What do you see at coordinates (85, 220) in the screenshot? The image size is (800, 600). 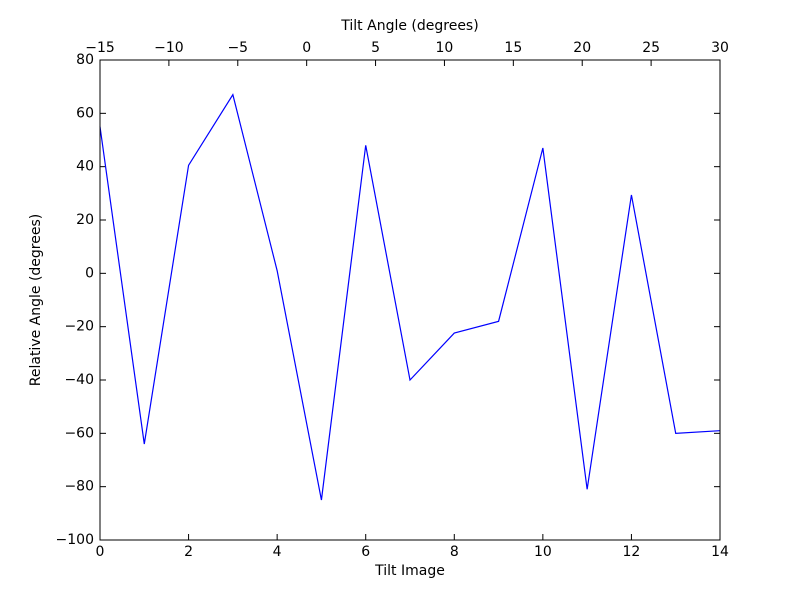 I see `y-tick-label: 20` at bounding box center [85, 220].